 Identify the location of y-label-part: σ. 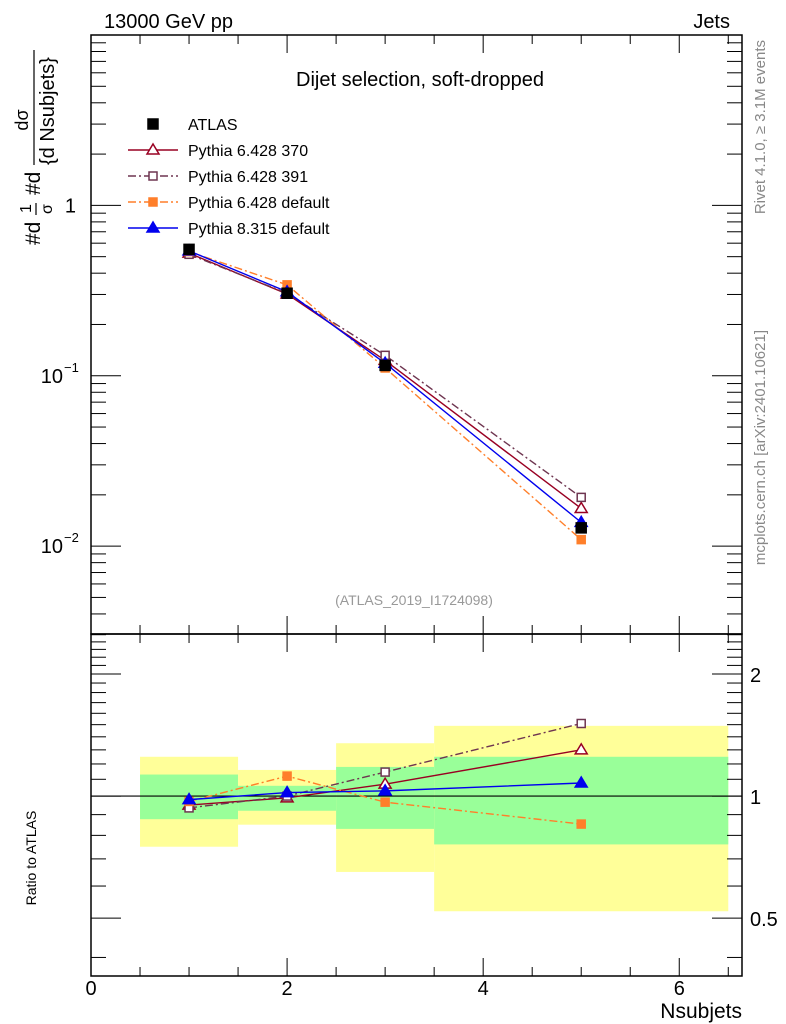
(47, 209).